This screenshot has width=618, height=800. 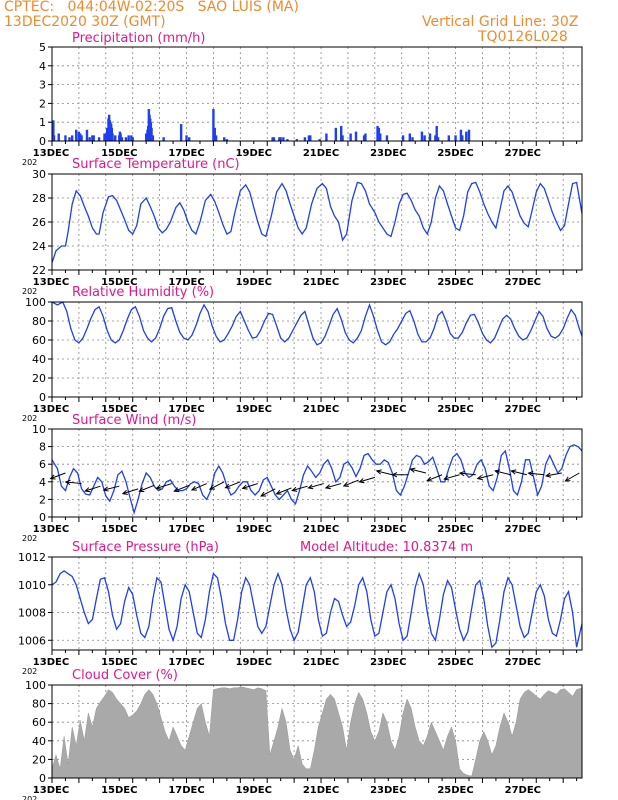 I want to click on y-tick-label: 40, so click(x=39, y=741).